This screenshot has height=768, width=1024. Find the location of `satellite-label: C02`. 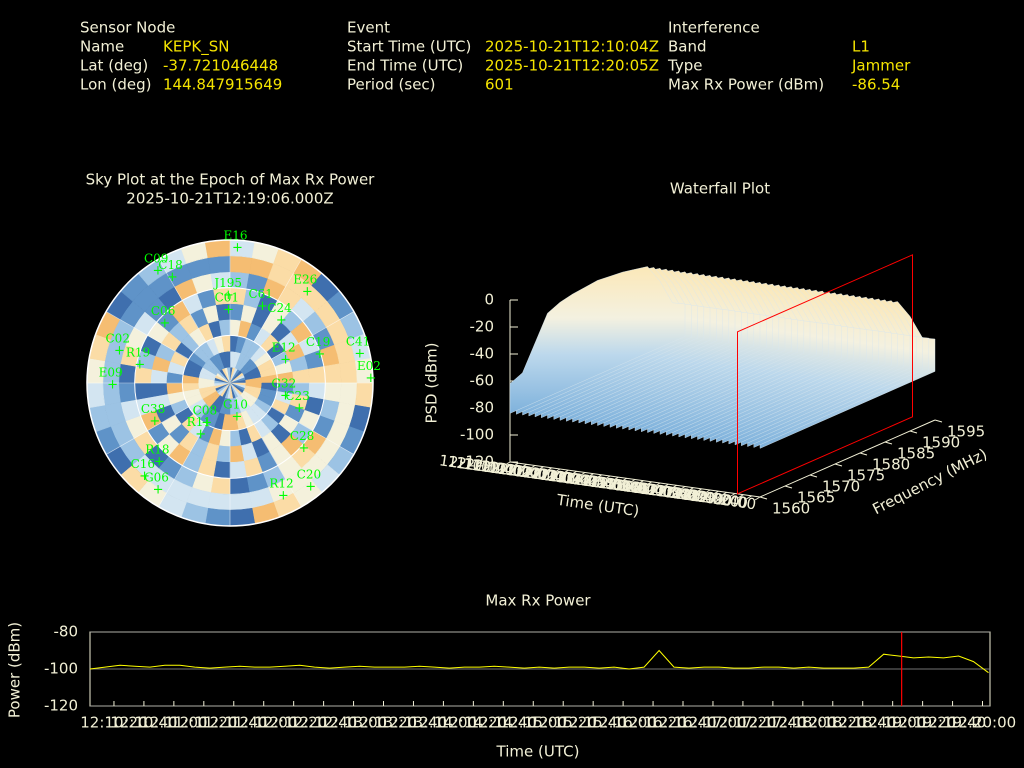

satellite-label: C02 is located at coordinates (118, 338).